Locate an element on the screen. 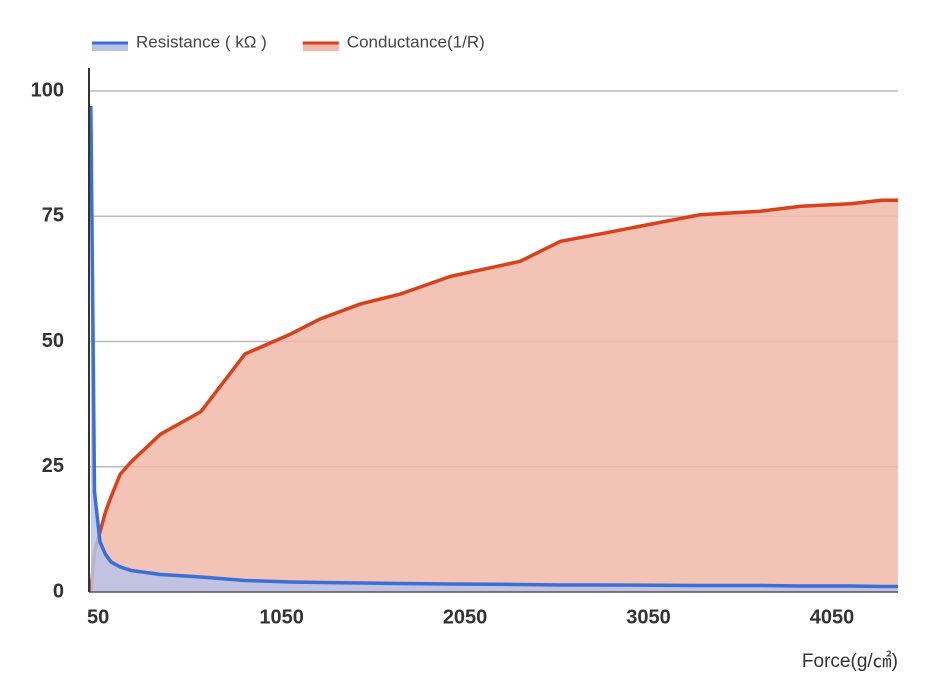  legend-label: Conductance(1/R) is located at coordinates (416, 41).